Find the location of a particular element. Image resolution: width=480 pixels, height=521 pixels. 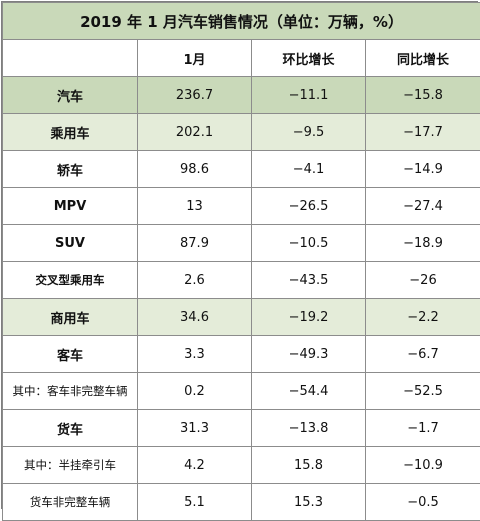

header-month: 1月 is located at coordinates (195, 58).